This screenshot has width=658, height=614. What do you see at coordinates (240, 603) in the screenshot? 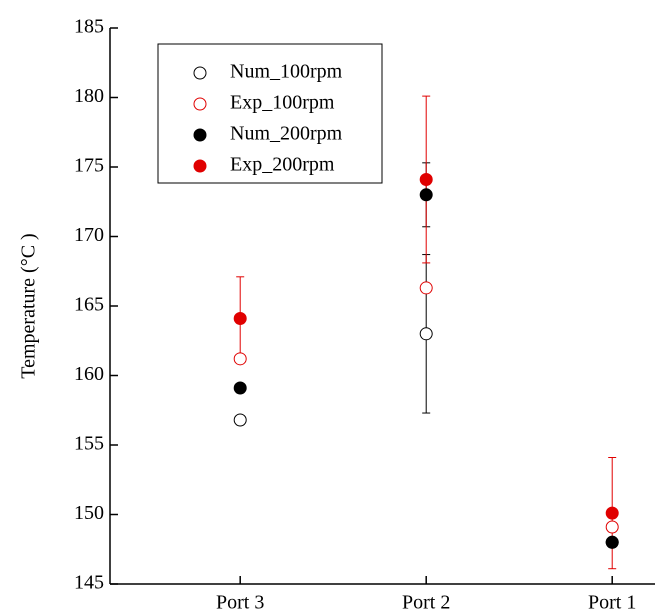
I see `x-tick-label: Port 3` at bounding box center [240, 603].